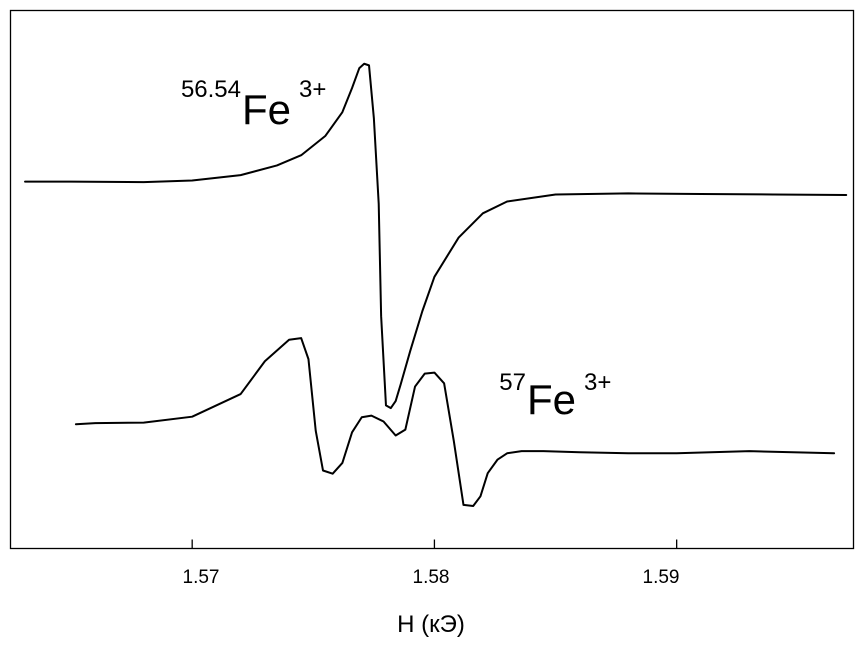 The height and width of the screenshot is (646, 864). What do you see at coordinates (431, 577) in the screenshot?
I see `x-tick-label-2: 1.58` at bounding box center [431, 577].